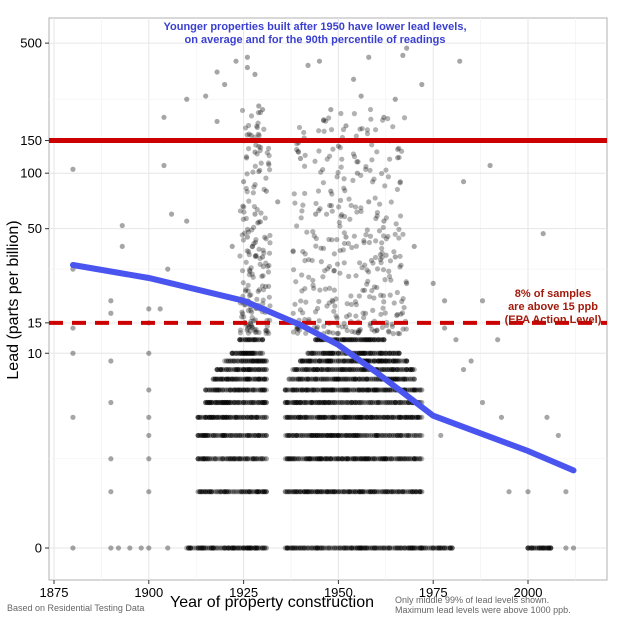  Describe the element at coordinates (13, 299) in the screenshot. I see `y-axis-label: Lead (parts per billion)` at that location.